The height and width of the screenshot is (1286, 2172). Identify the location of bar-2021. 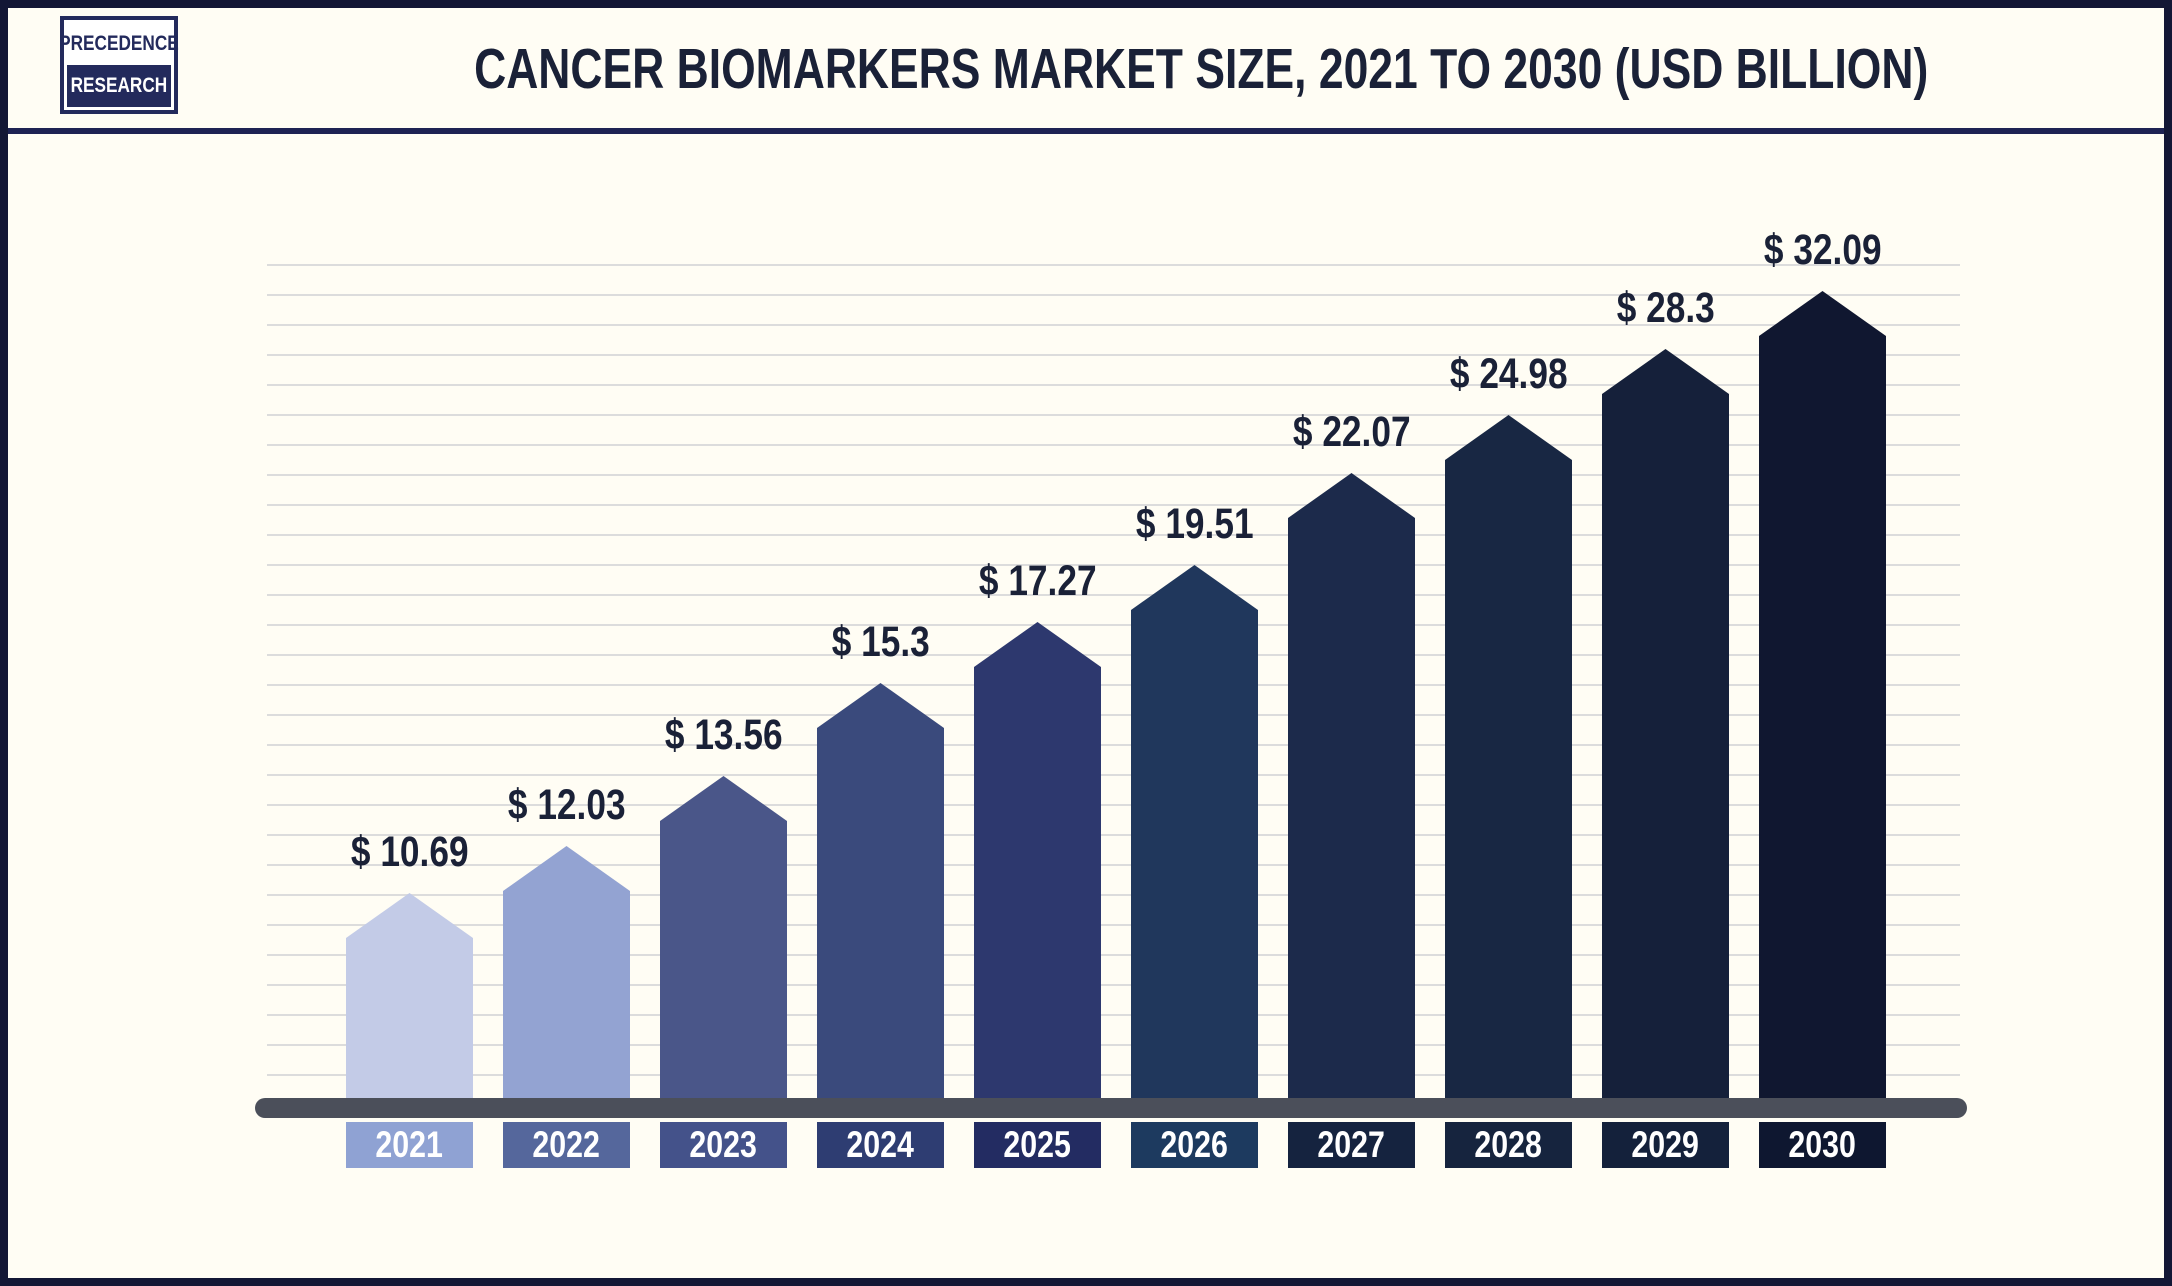
(409, 1004).